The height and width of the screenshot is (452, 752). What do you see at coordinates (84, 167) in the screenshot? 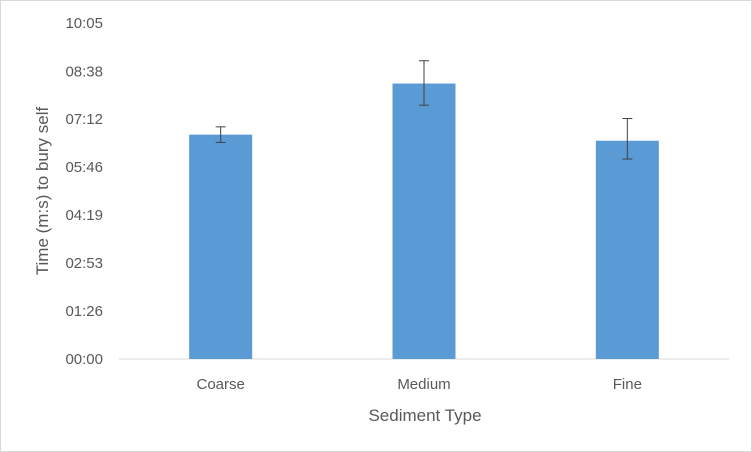
I see `y-tick-label: 05:46` at bounding box center [84, 167].